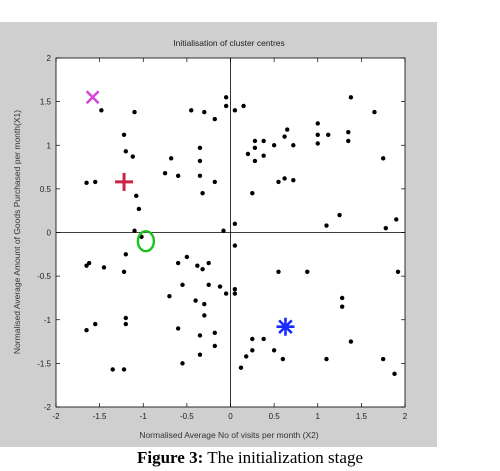  Describe the element at coordinates (100, 416) in the screenshot. I see `x-tick-label: -1.5` at that location.